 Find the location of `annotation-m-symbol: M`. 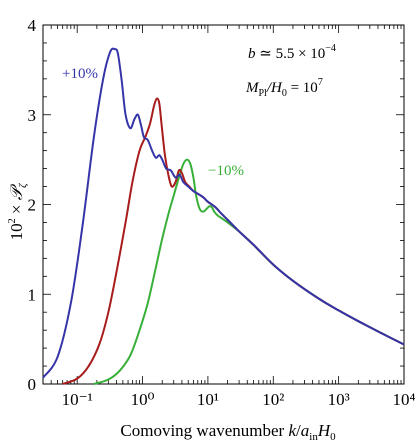

annotation-m-symbol: M is located at coordinates (252, 88).